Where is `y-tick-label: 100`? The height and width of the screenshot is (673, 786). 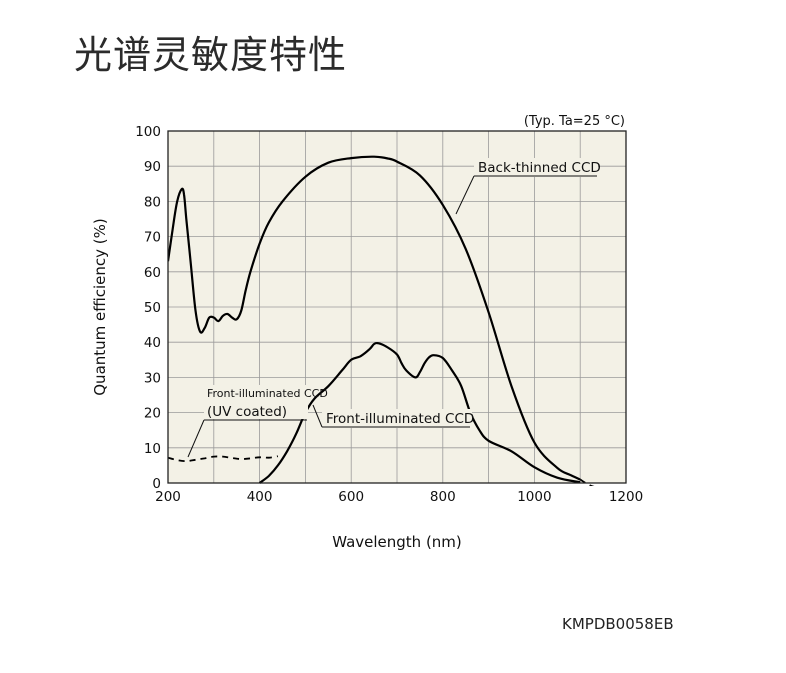 y-tick-label: 100 is located at coordinates (148, 132).